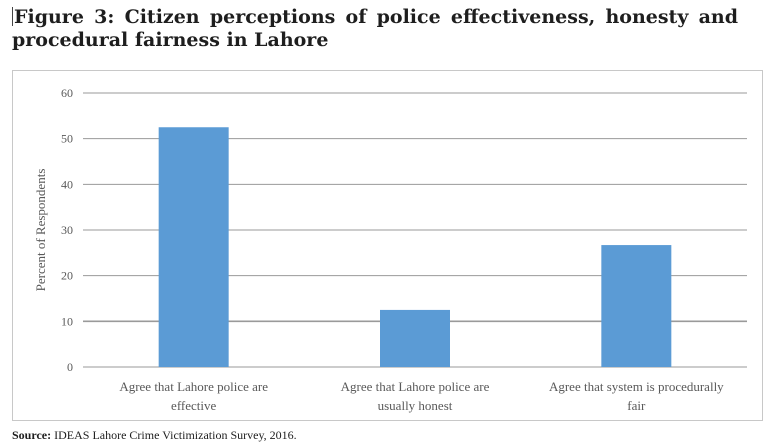 This screenshot has width=768, height=448. Describe the element at coordinates (193, 396) in the screenshot. I see `x-category-label-1: Agree that Lahore police are effective` at that location.